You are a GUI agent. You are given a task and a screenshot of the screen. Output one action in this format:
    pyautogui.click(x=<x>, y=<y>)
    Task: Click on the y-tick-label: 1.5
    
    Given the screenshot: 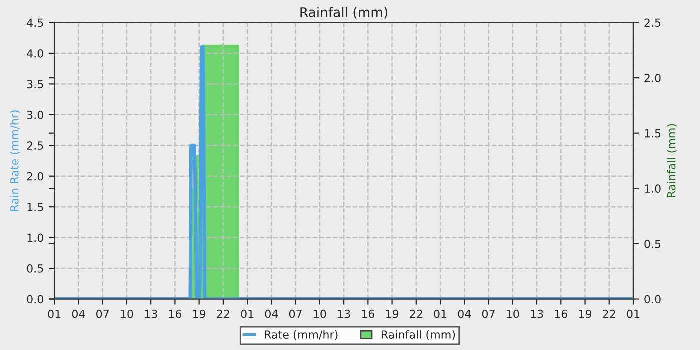 What is the action you would take?
    pyautogui.click(x=36, y=207)
    